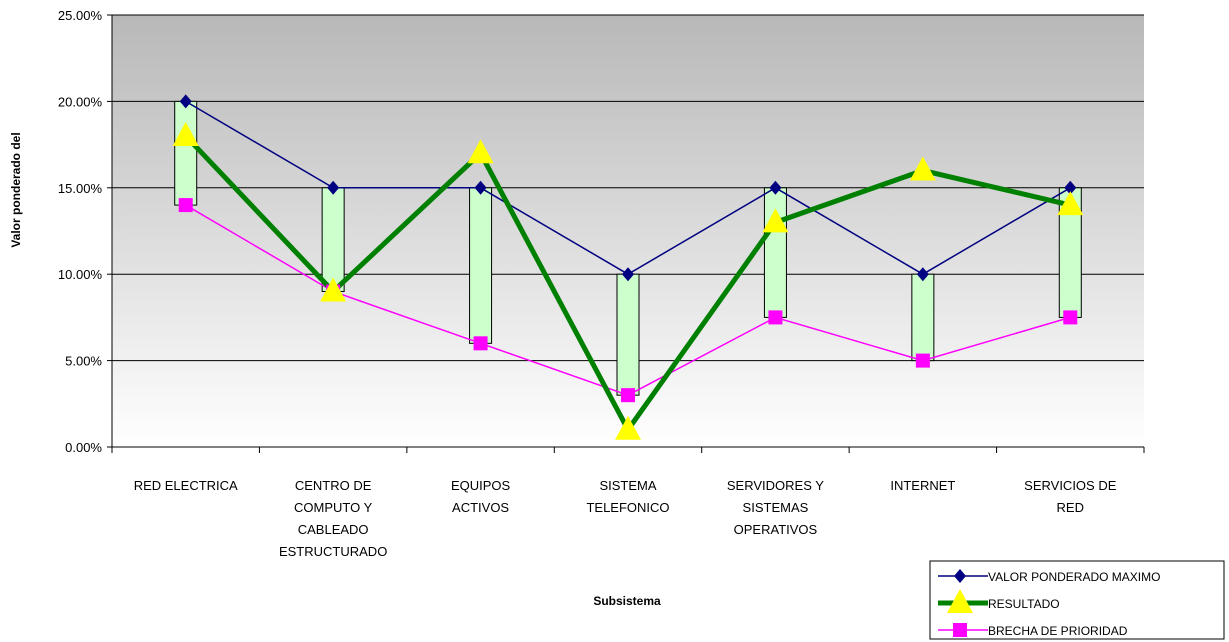 Image resolution: width=1229 pixels, height=642 pixels. What do you see at coordinates (775, 507) in the screenshot?
I see `x-tick-label: SERVIDORES Y SISTEMAS OPERATIVOS` at bounding box center [775, 507].